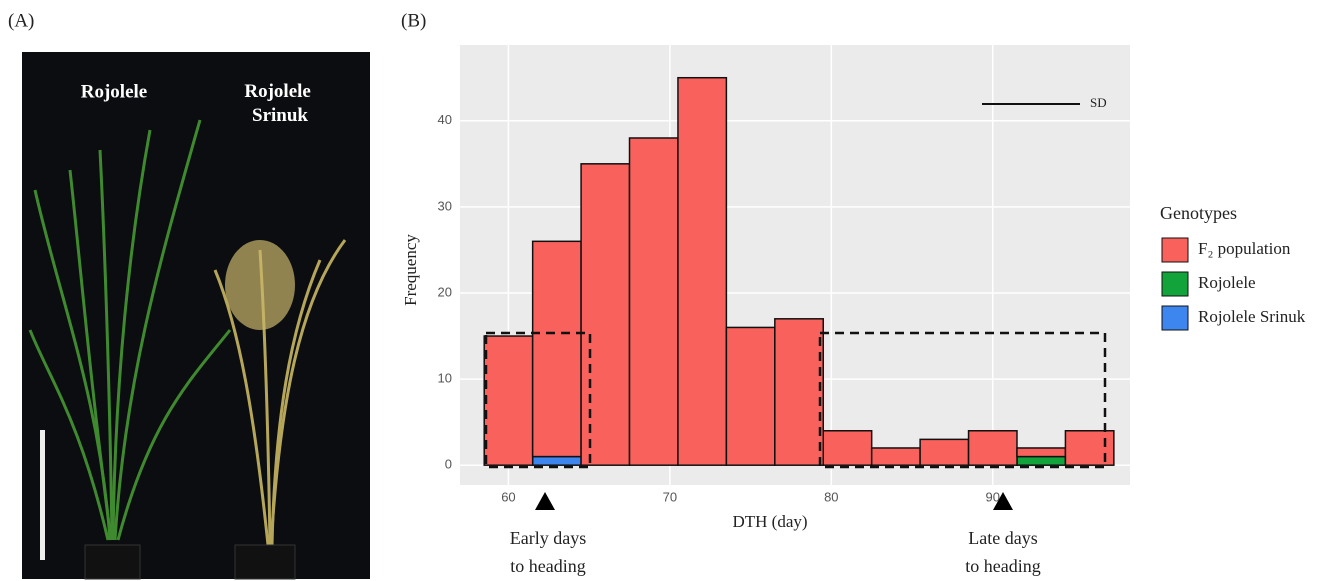  I want to click on sd-label: SD, so click(1098, 102).